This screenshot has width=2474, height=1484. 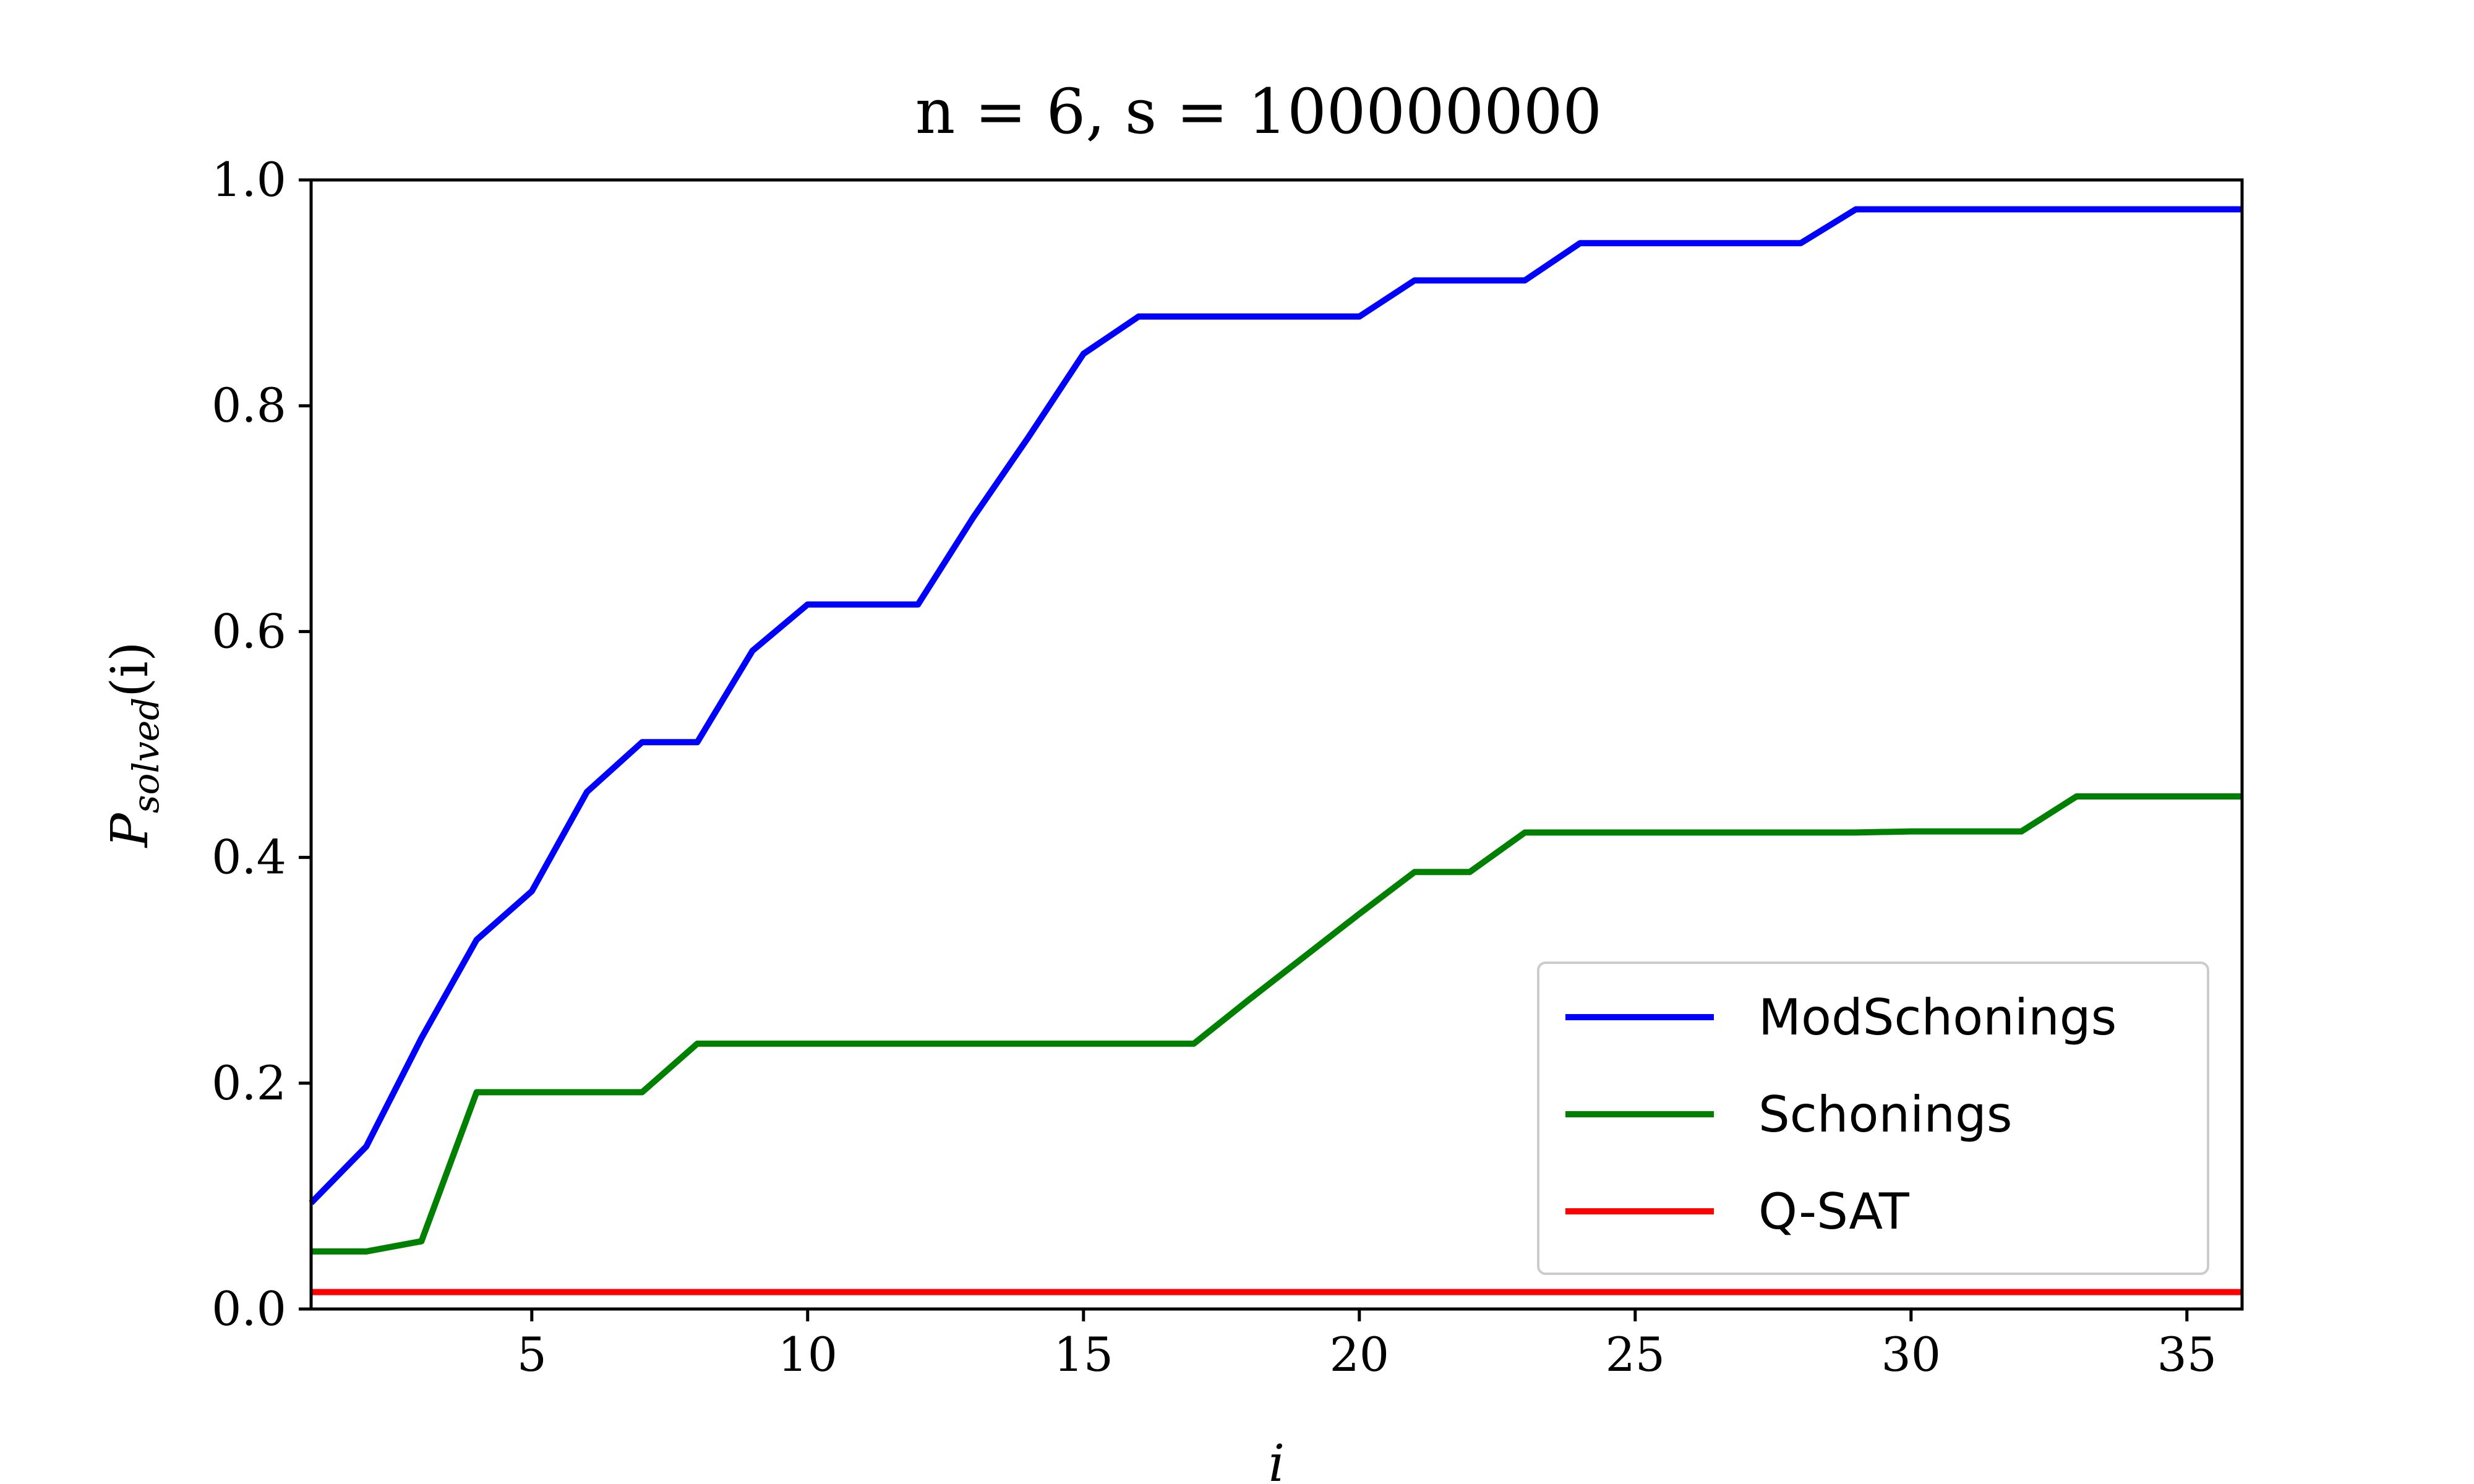 What do you see at coordinates (1937, 1017) in the screenshot?
I see `legend-label-modschonings: ModSchonings` at bounding box center [1937, 1017].